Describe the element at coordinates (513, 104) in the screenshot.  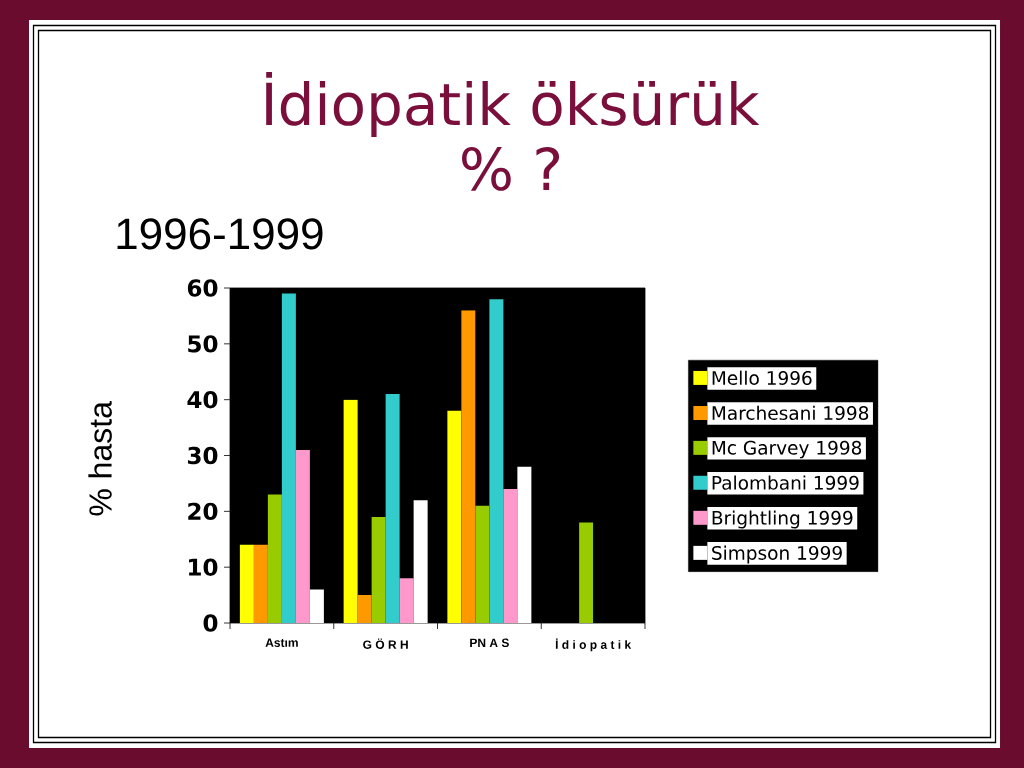
I see `chart-title: İdiopatik öksürük` at that location.